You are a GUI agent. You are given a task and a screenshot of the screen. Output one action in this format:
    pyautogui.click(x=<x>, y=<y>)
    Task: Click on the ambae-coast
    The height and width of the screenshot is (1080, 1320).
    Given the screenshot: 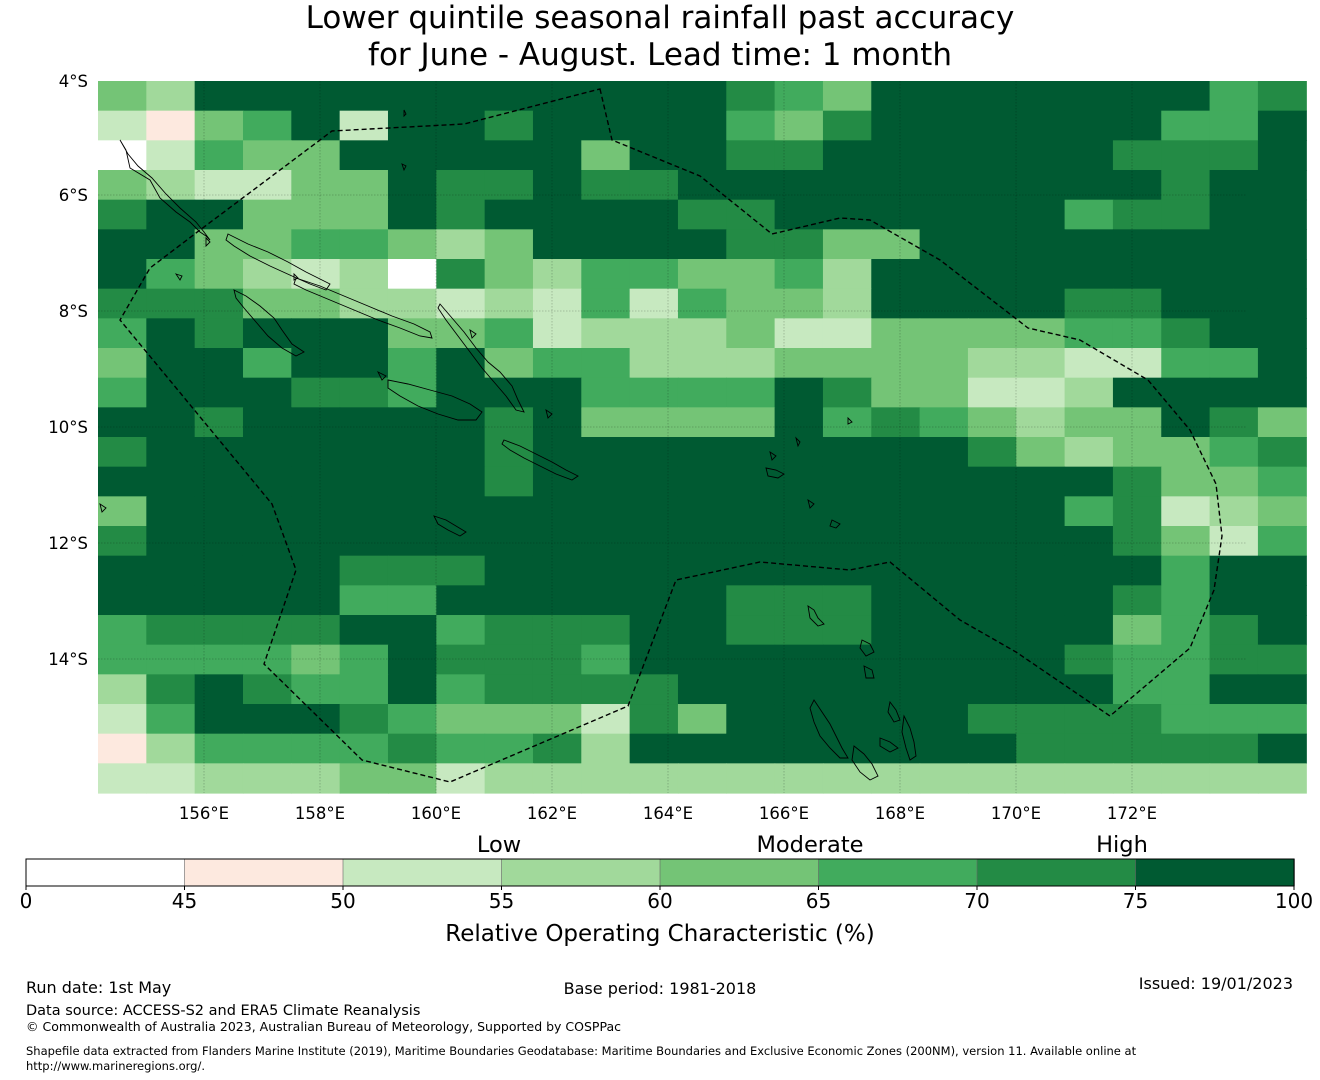 What is the action you would take?
    pyautogui.click(x=889, y=745)
    